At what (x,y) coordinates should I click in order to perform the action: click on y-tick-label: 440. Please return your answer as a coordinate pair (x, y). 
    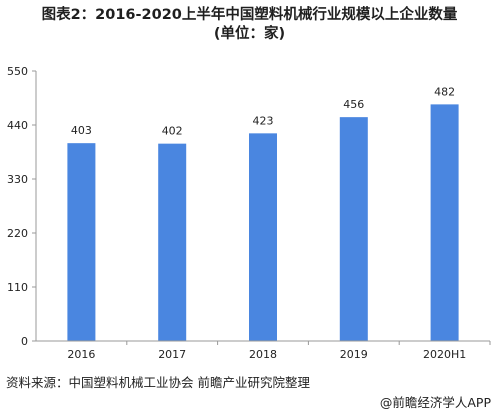
    Looking at the image, I should click on (17, 125).